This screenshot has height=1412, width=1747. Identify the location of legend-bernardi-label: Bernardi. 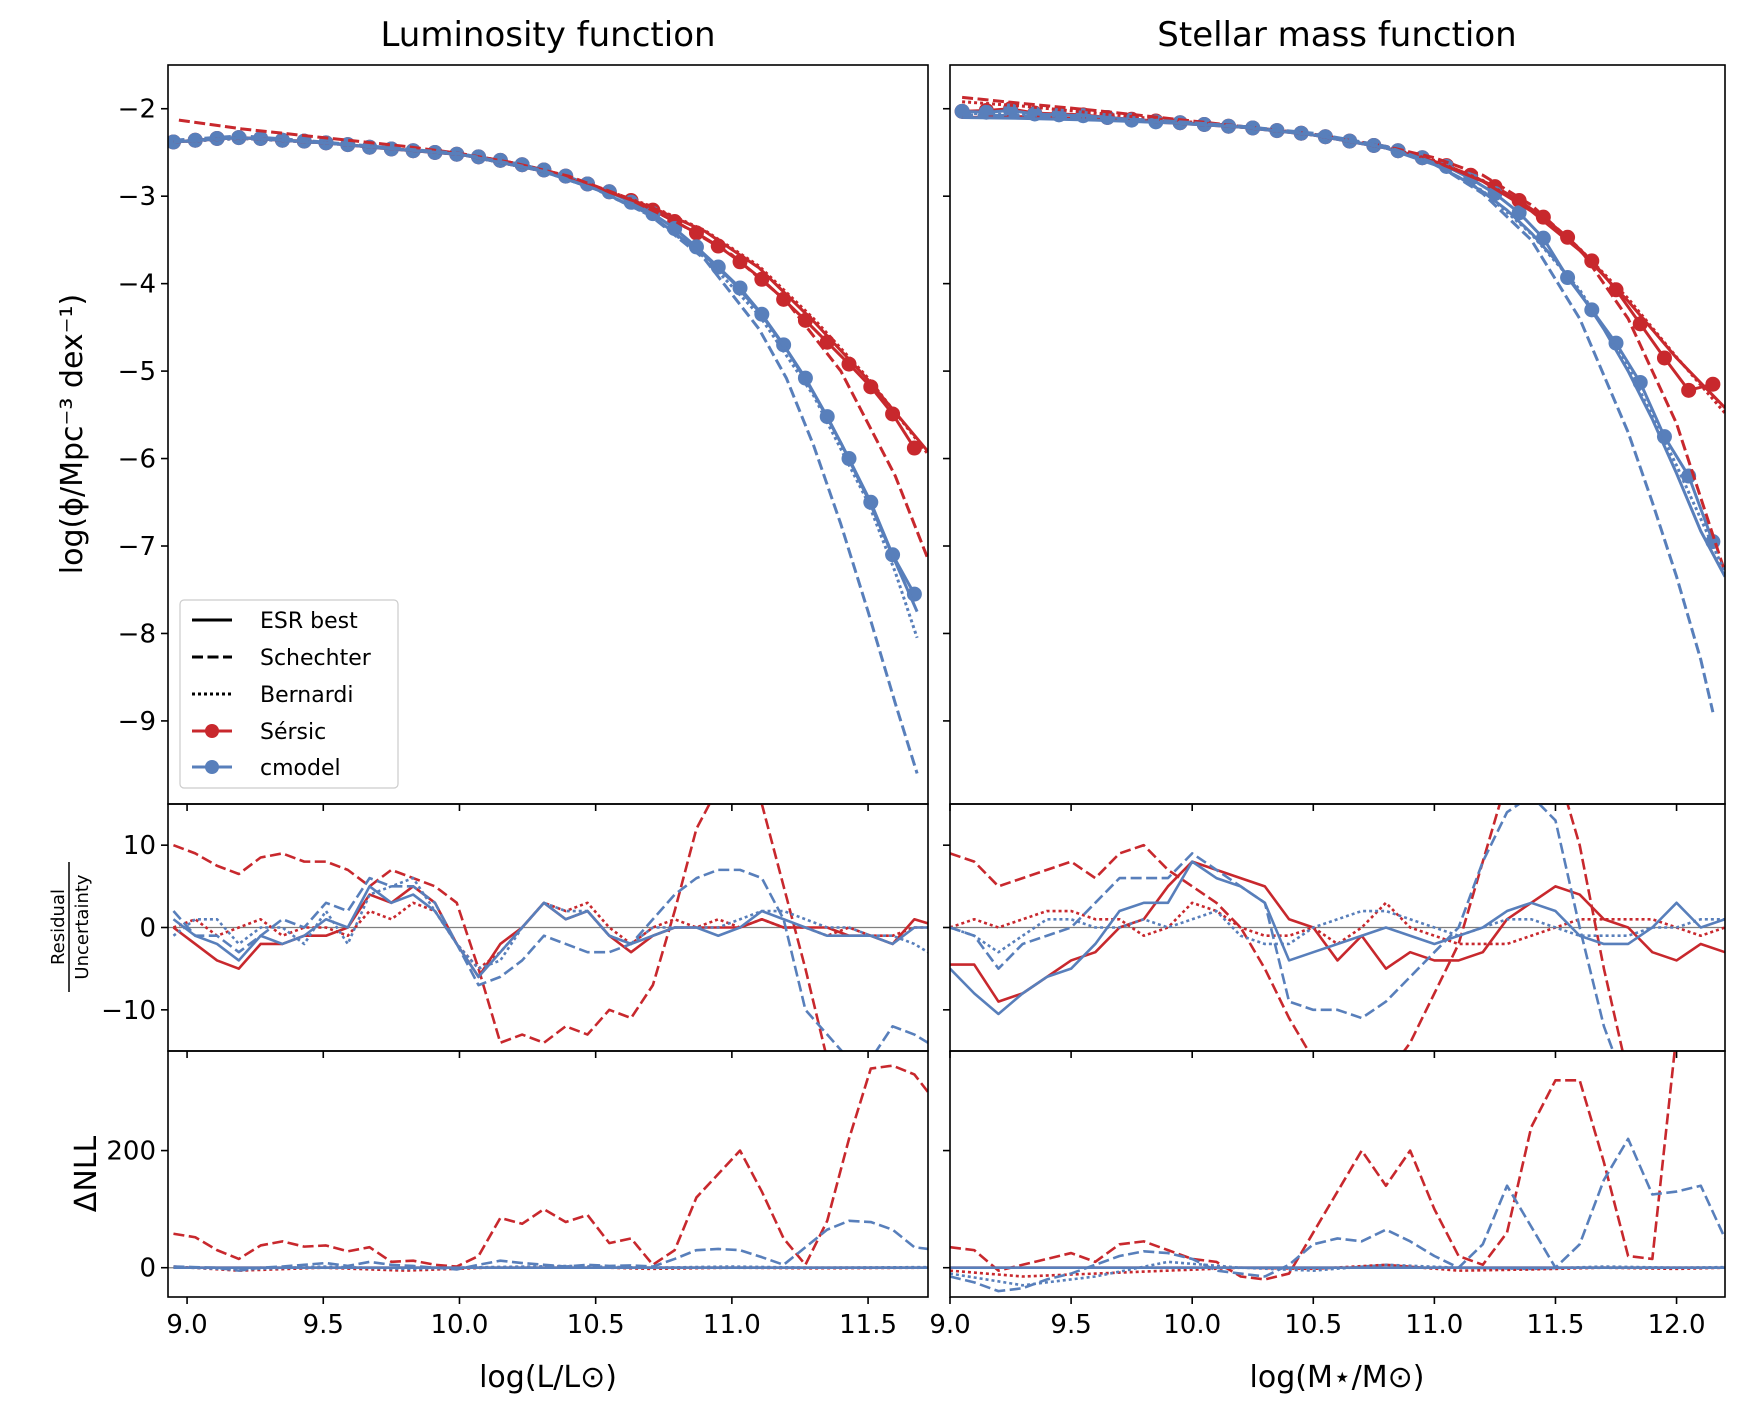
(306, 695).